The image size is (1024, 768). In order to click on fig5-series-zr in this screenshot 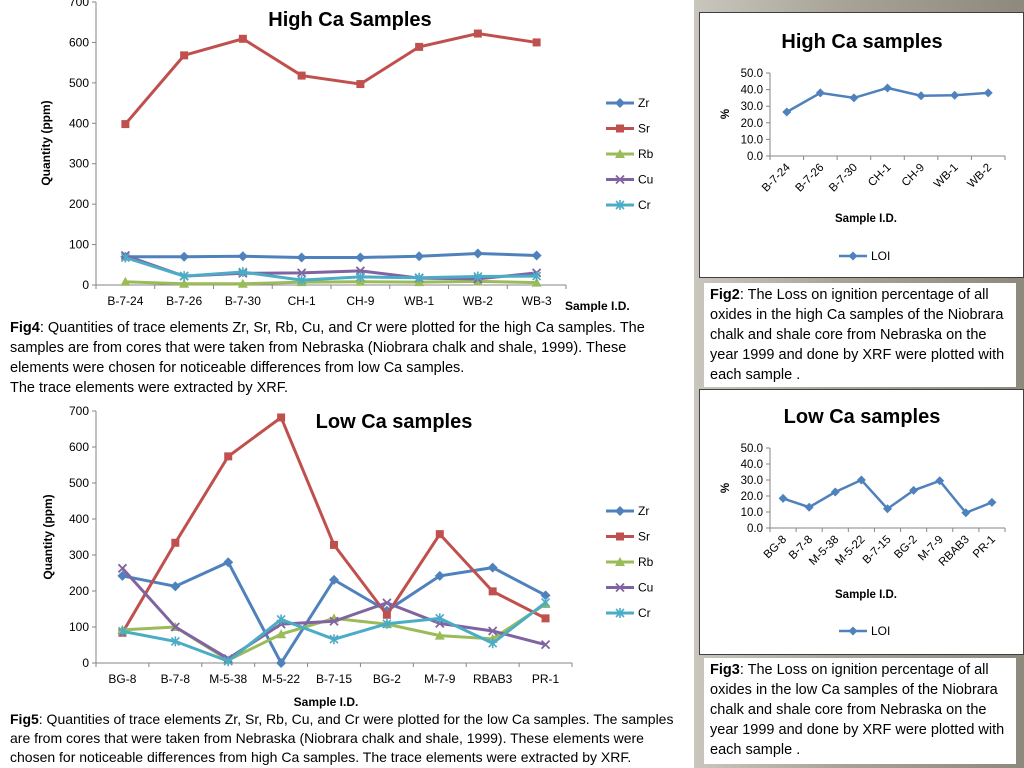, I will do `click(334, 612)`.